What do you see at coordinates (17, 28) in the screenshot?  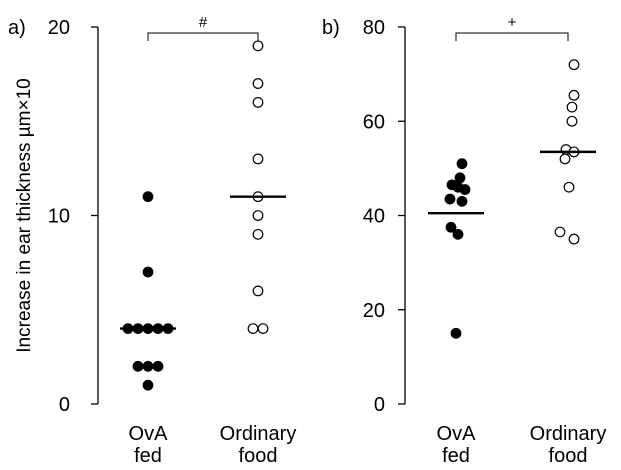 I see `panel-label: a)` at bounding box center [17, 28].